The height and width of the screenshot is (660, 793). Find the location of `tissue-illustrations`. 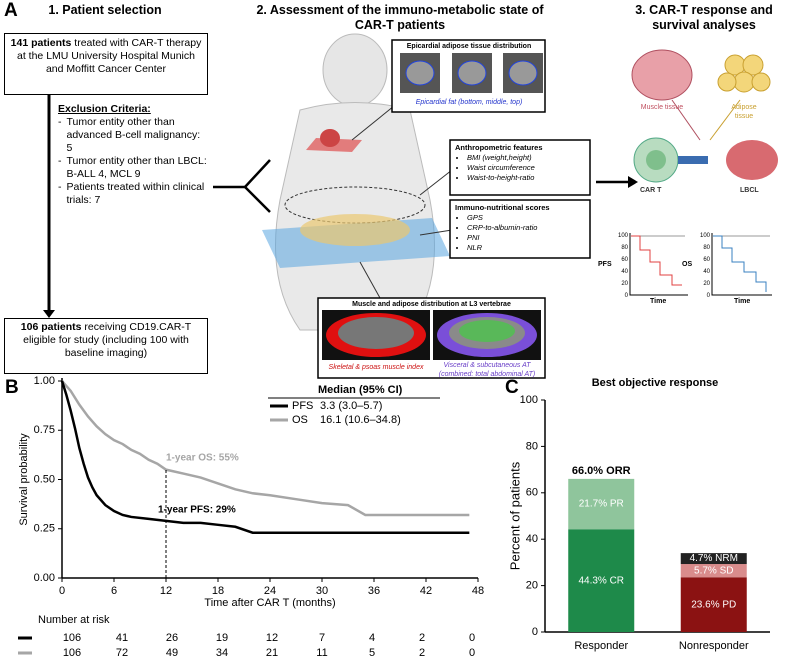

tissue-illustrations is located at coordinates (704, 116).